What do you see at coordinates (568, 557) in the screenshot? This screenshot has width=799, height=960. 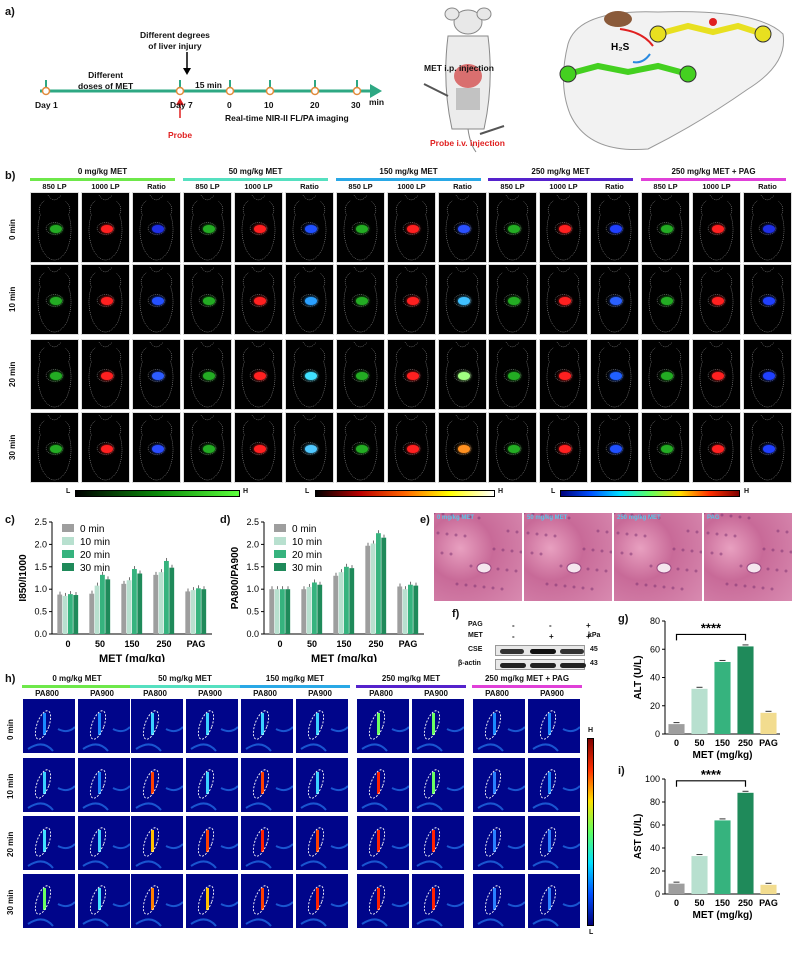 I see `histology-image: 50 mg/kg MET` at bounding box center [568, 557].